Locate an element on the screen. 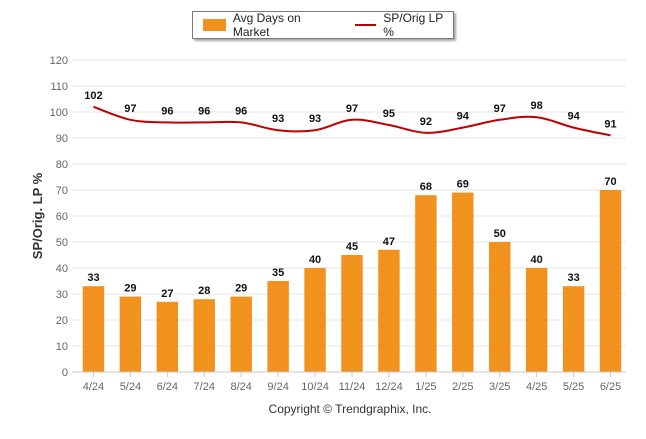  x-tick-label: 10/24 is located at coordinates (315, 387).